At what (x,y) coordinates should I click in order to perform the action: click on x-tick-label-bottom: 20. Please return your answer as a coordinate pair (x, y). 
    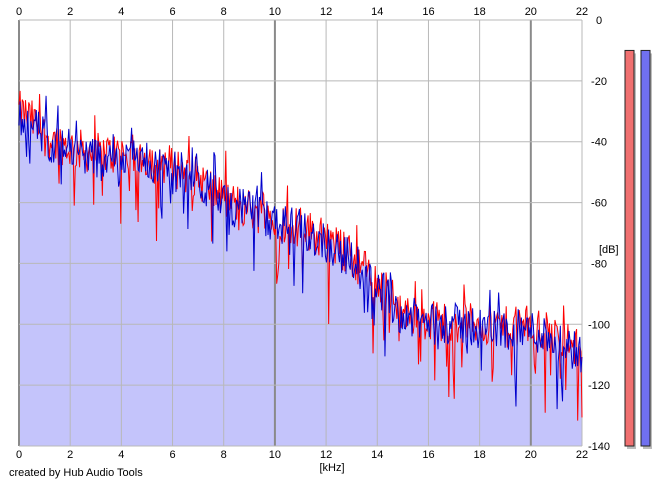
    Looking at the image, I should click on (531, 455).